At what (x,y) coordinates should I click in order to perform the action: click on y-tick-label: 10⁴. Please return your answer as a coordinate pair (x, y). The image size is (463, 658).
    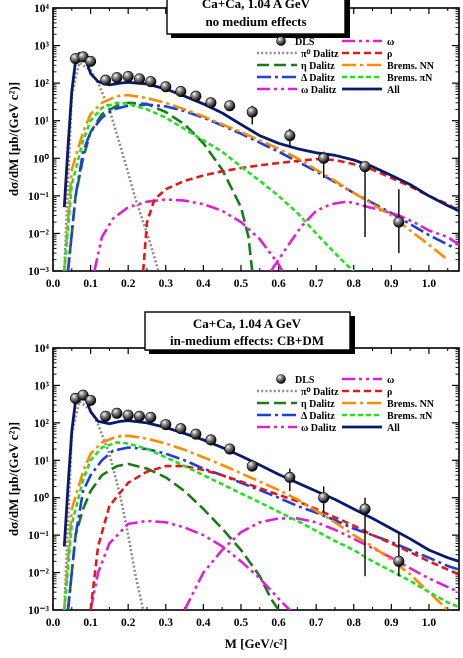
    Looking at the image, I should click on (42, 9).